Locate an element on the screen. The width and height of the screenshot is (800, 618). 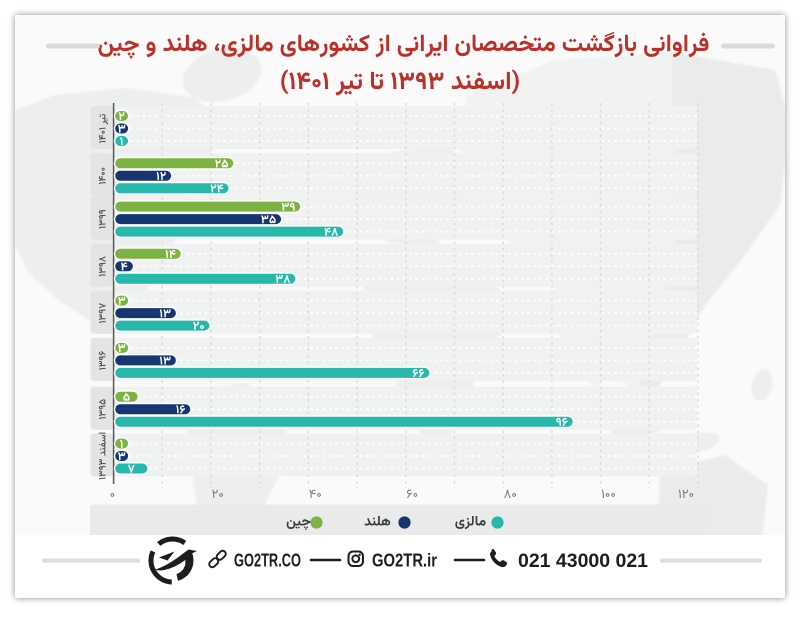
svg-text: 021 43000 021 is located at coordinates (583, 561).